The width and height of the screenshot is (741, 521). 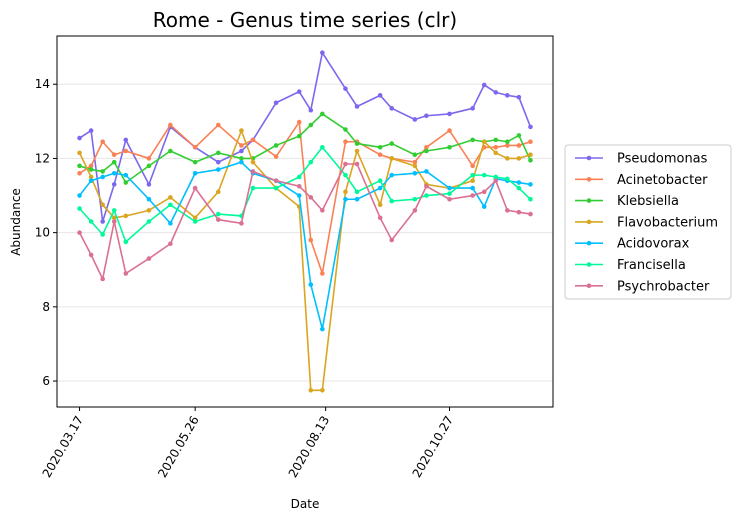 I want to click on y-tick-label: 12, so click(x=42, y=158).